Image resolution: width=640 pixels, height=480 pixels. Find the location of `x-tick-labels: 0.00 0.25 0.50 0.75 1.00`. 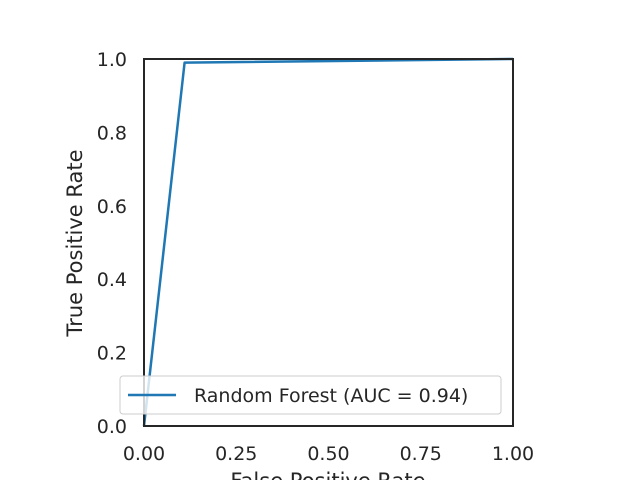

x-tick-labels: 0.00 0.25 0.50 0.75 1.00 is located at coordinates (328, 454).